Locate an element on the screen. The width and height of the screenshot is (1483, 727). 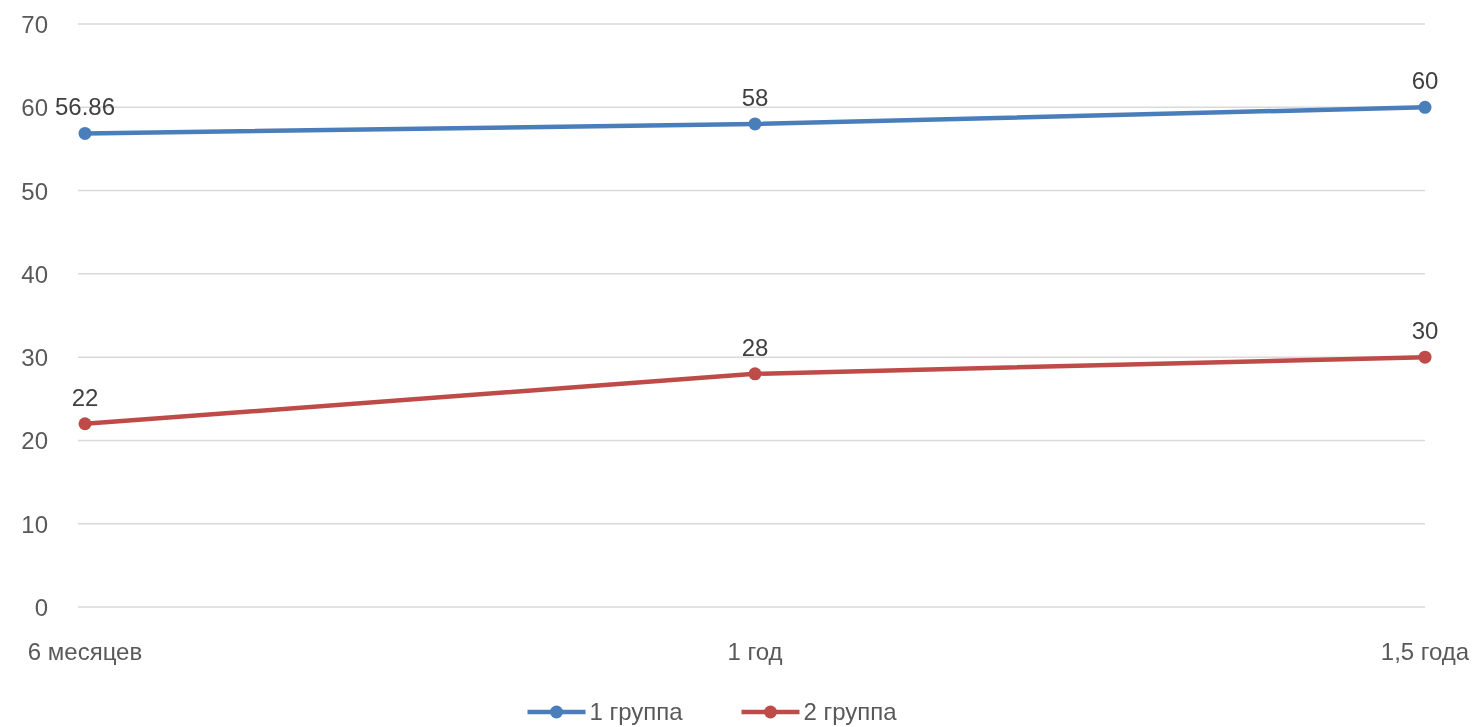
data-label: 58 is located at coordinates (755, 97).